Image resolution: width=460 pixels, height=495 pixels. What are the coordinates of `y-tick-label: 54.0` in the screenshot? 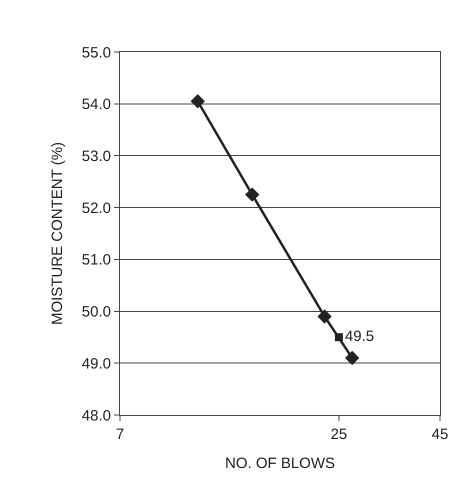 It's located at (96, 105).